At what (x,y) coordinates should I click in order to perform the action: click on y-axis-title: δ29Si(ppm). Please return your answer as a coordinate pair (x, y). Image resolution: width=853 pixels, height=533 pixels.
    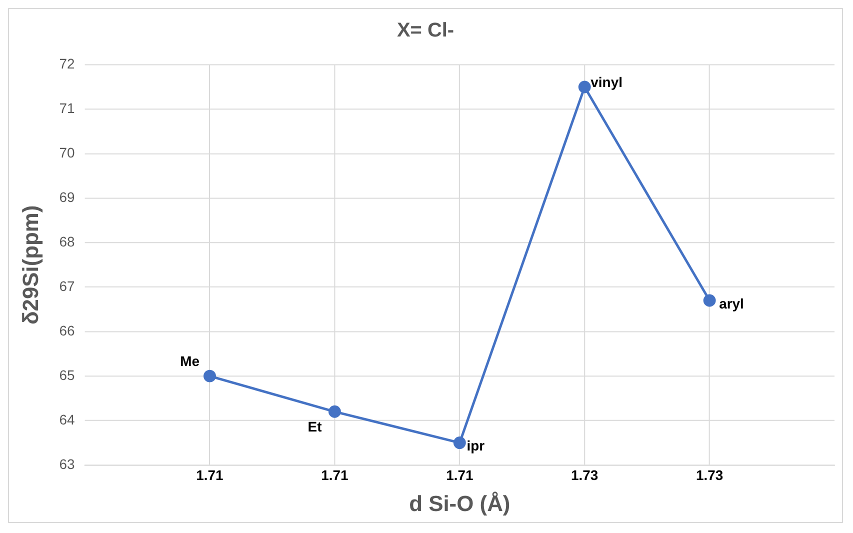
    Looking at the image, I should click on (31, 264).